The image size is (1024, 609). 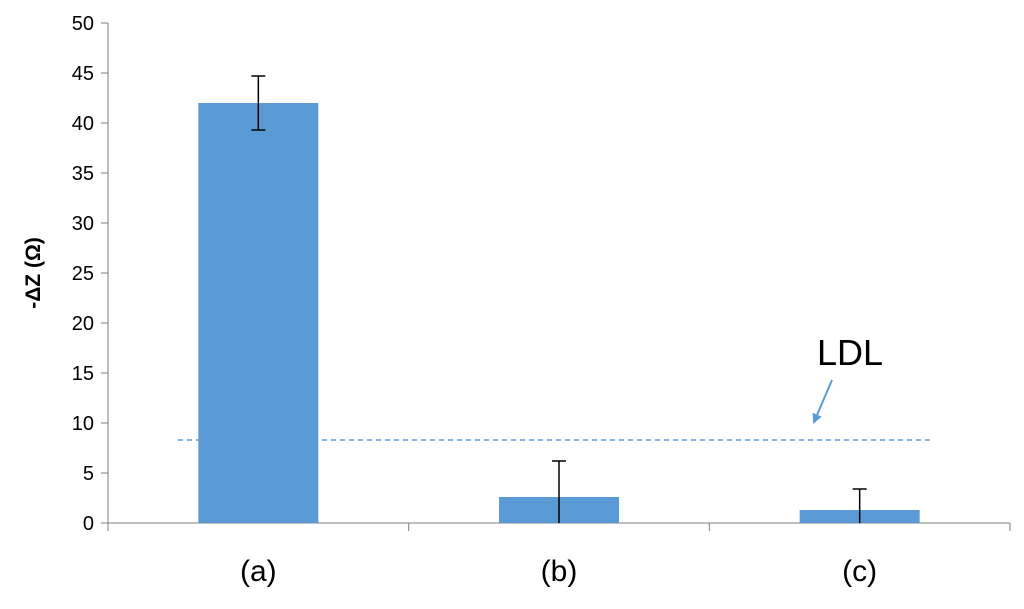 What do you see at coordinates (559, 571) in the screenshot?
I see `x-tick-label: (b)` at bounding box center [559, 571].